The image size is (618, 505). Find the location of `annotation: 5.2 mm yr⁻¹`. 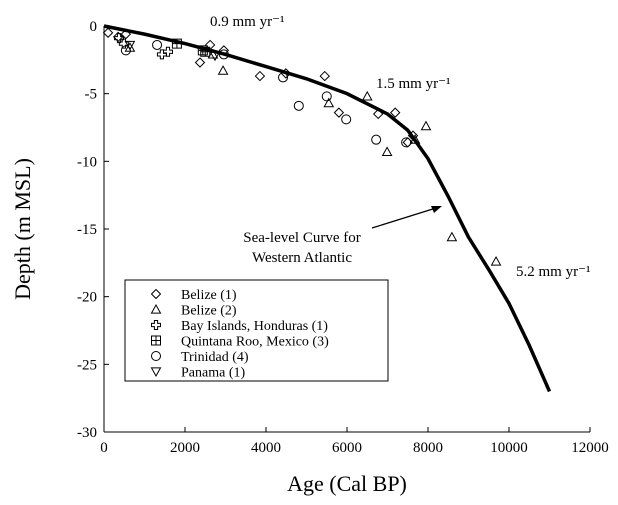

annotation: 5.2 mm yr⁻¹ is located at coordinates (553, 272).